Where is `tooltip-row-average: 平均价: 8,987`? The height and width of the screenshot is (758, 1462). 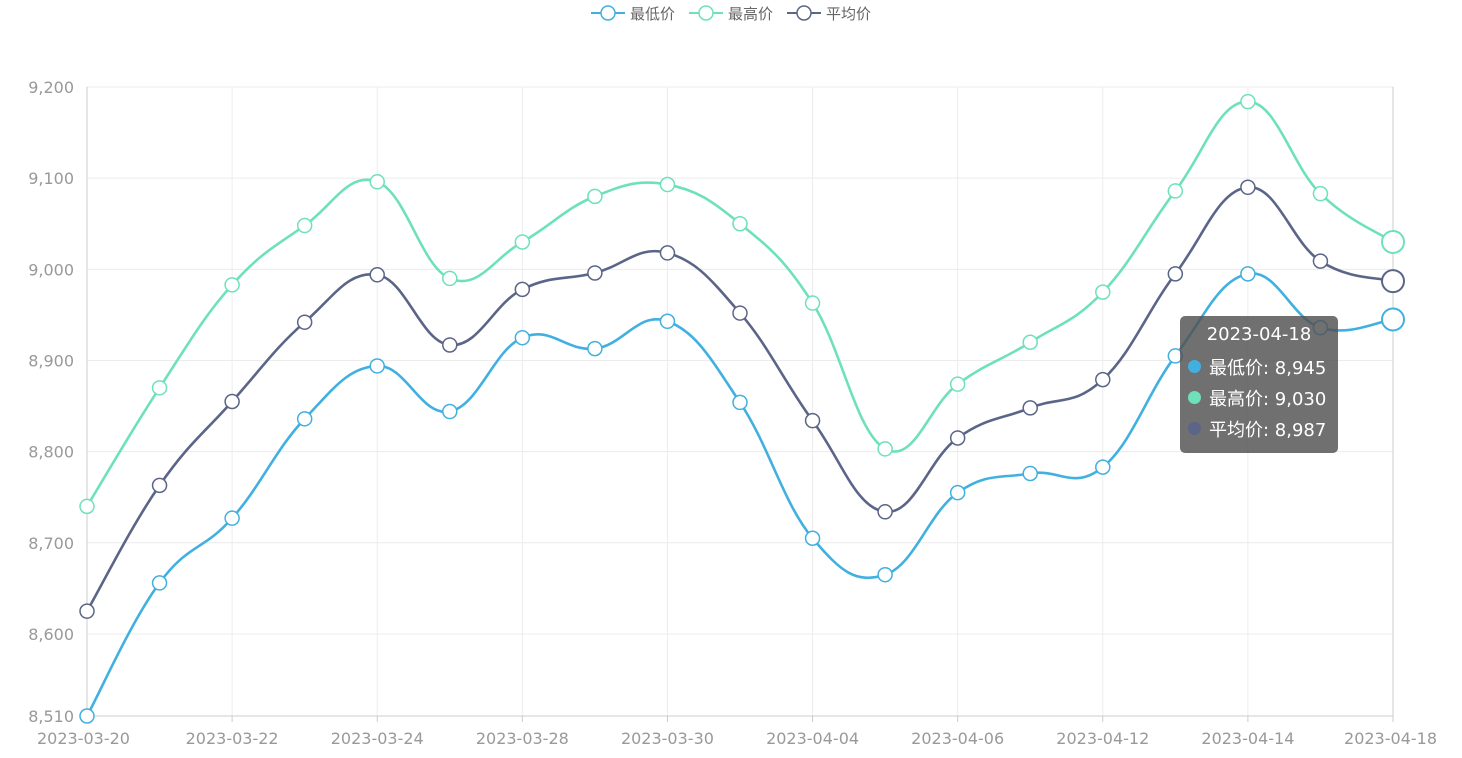 tooltip-row-average: 平均价: 8,987 is located at coordinates (1259, 428).